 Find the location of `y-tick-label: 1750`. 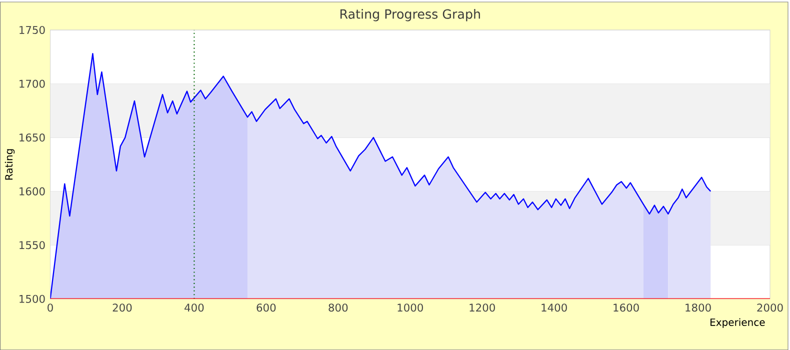

y-tick-label: 1750 is located at coordinates (32, 30).